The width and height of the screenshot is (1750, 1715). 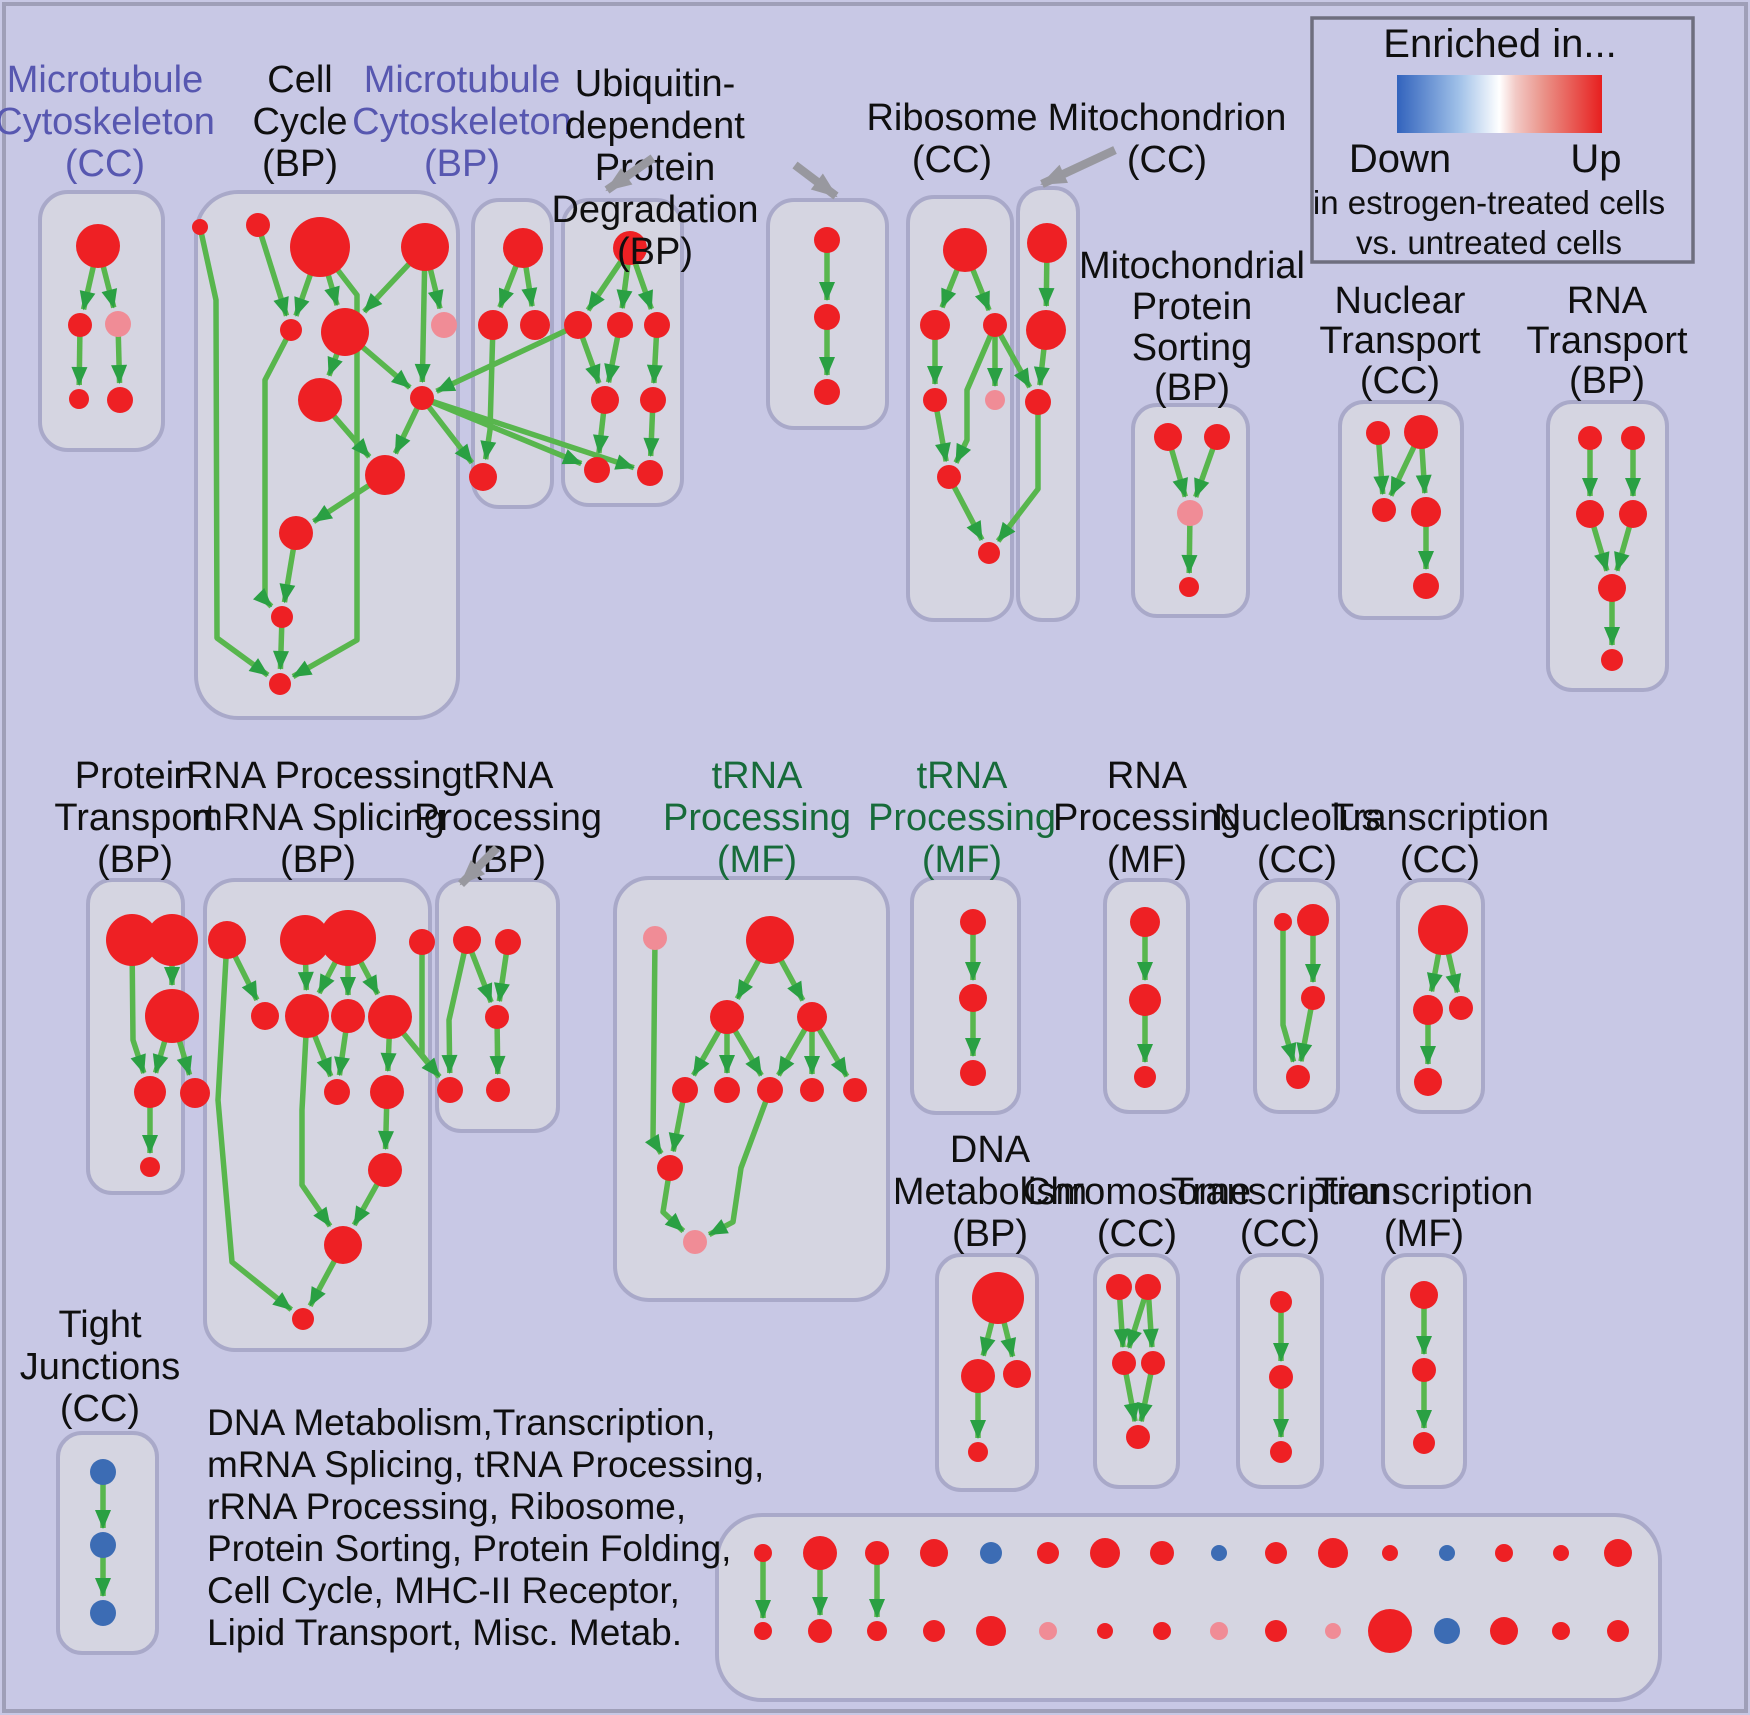 What do you see at coordinates (135, 776) in the screenshot?
I see `cluster-label-pt: Protein` at bounding box center [135, 776].